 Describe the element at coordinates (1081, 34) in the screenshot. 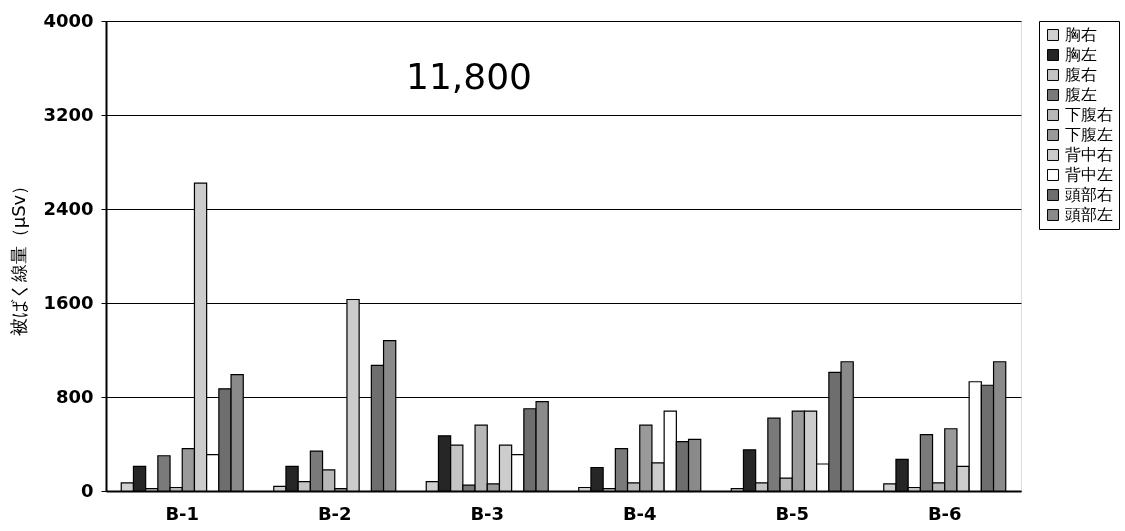

I see `legend-label: 胸右` at that location.